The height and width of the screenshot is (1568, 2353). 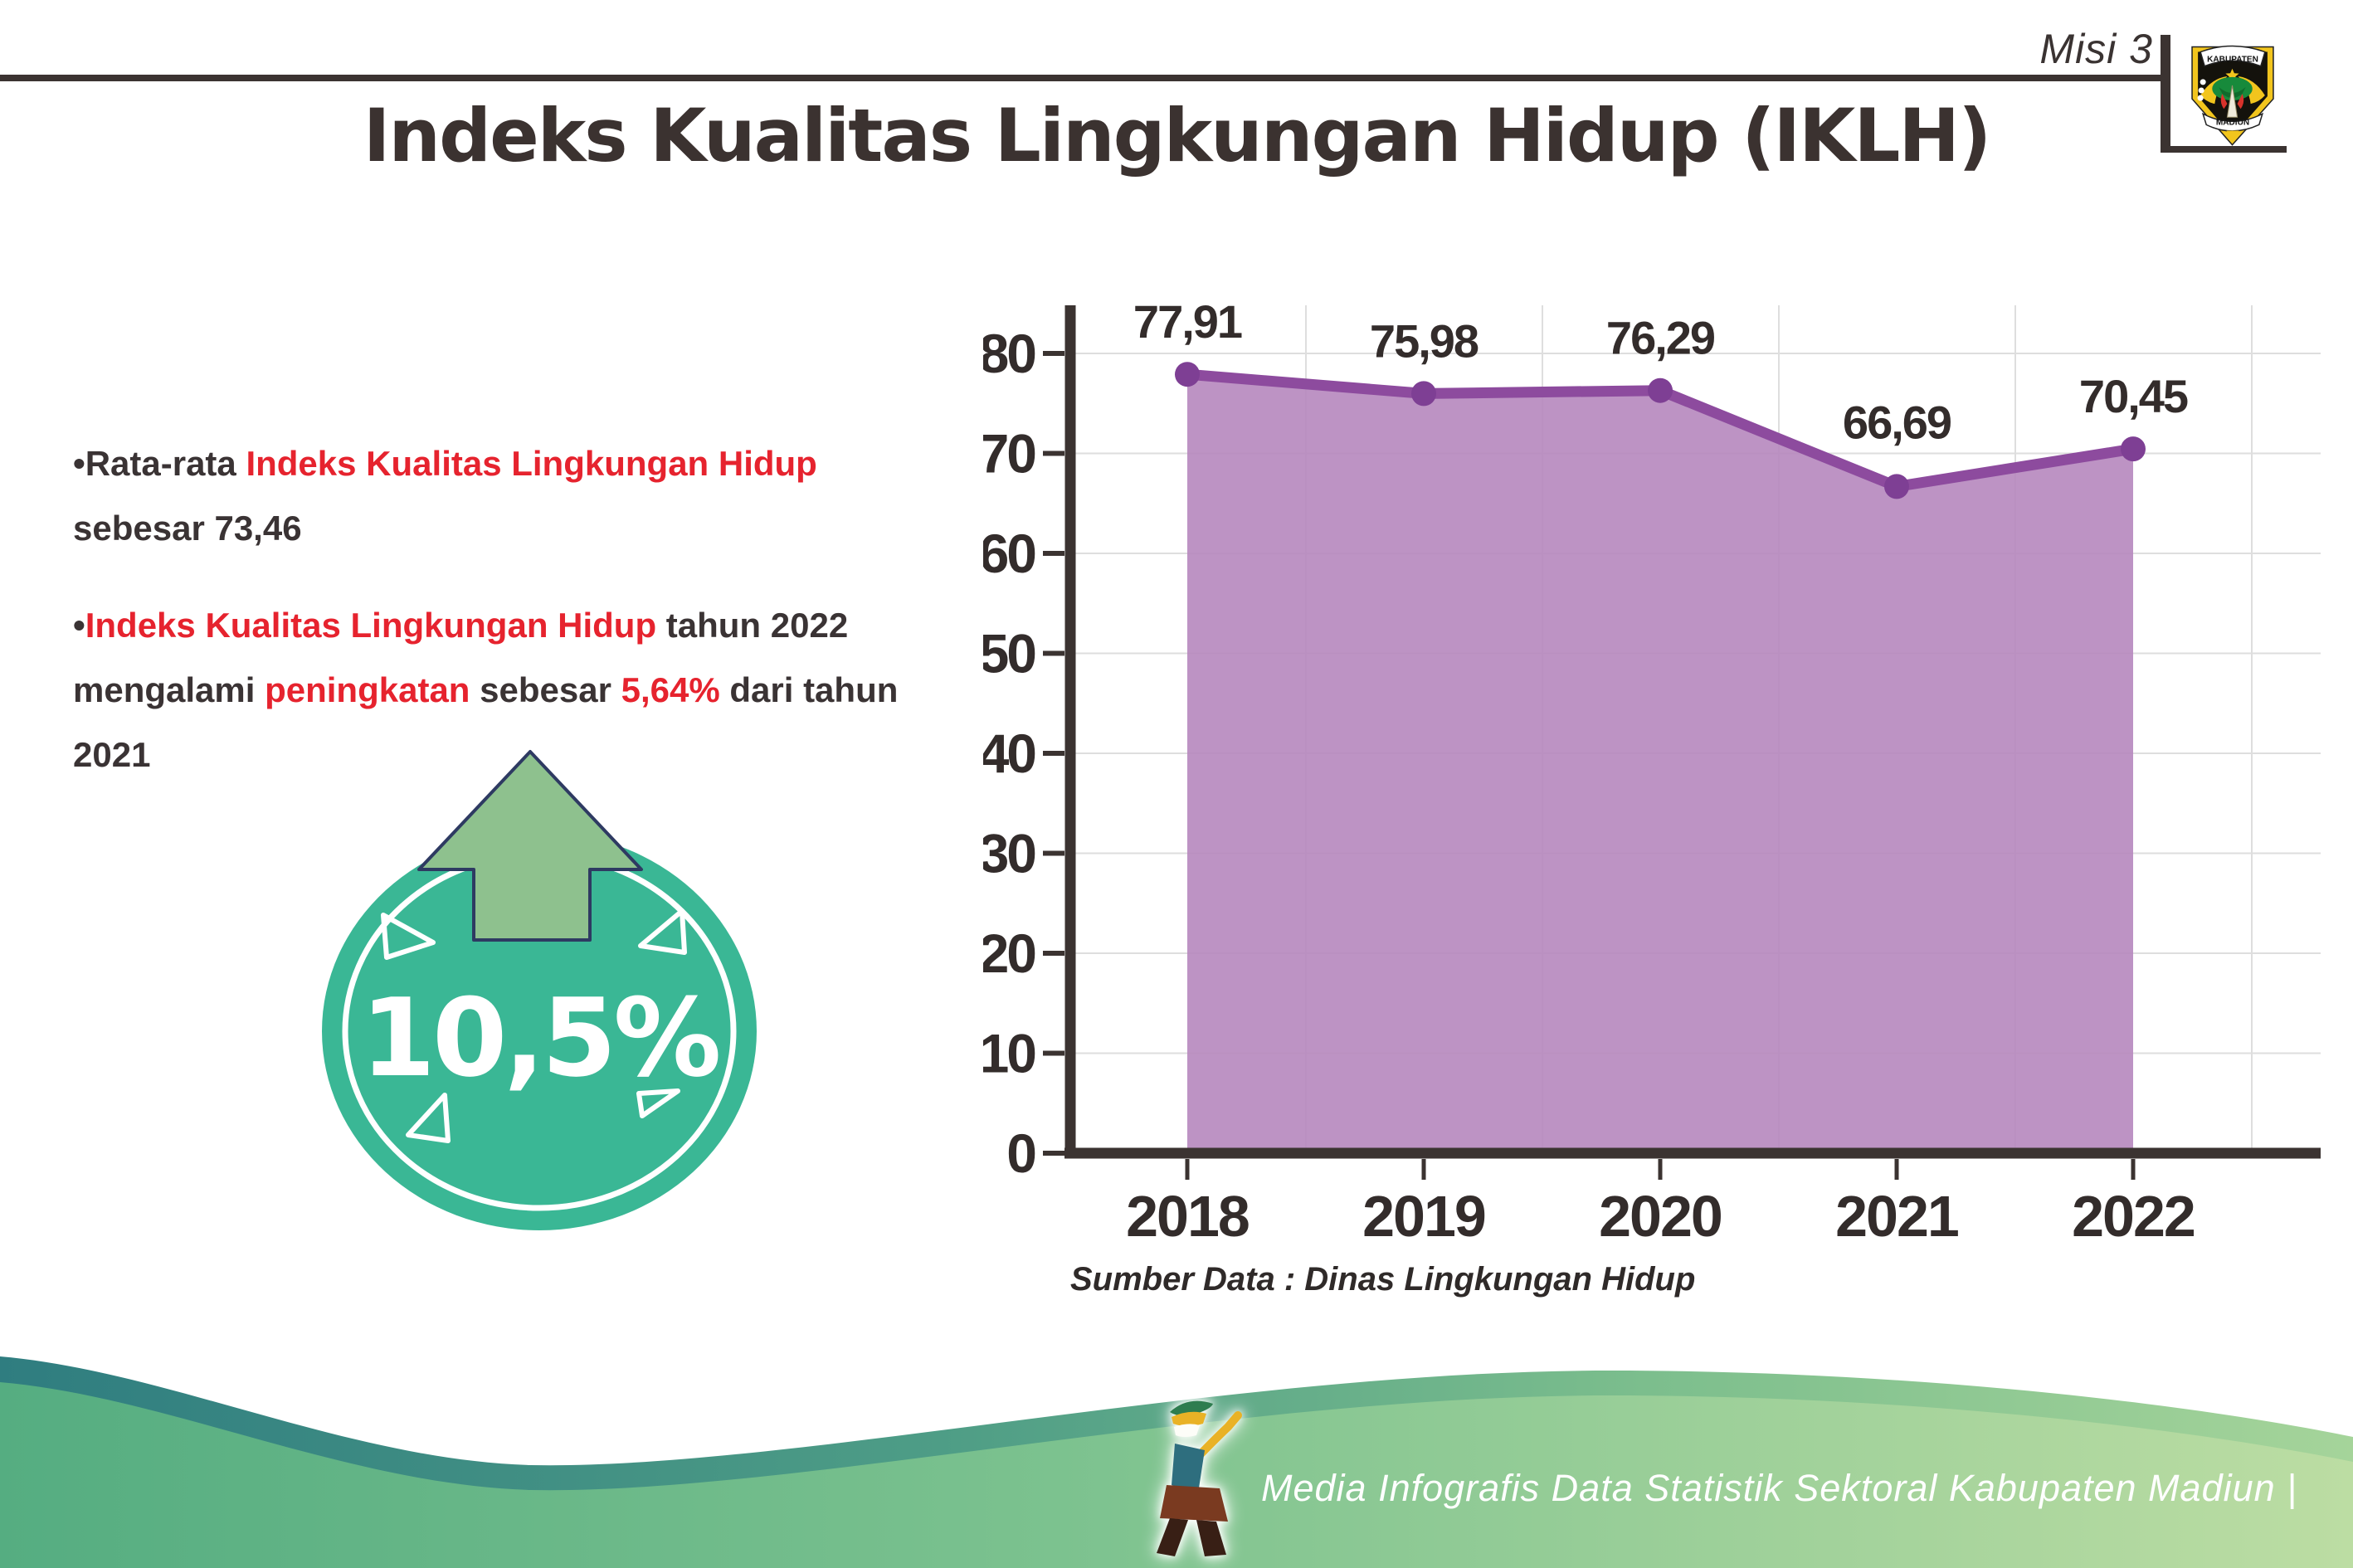 What do you see at coordinates (2133, 1216) in the screenshot?
I see `x-tick-label: 2022` at bounding box center [2133, 1216].